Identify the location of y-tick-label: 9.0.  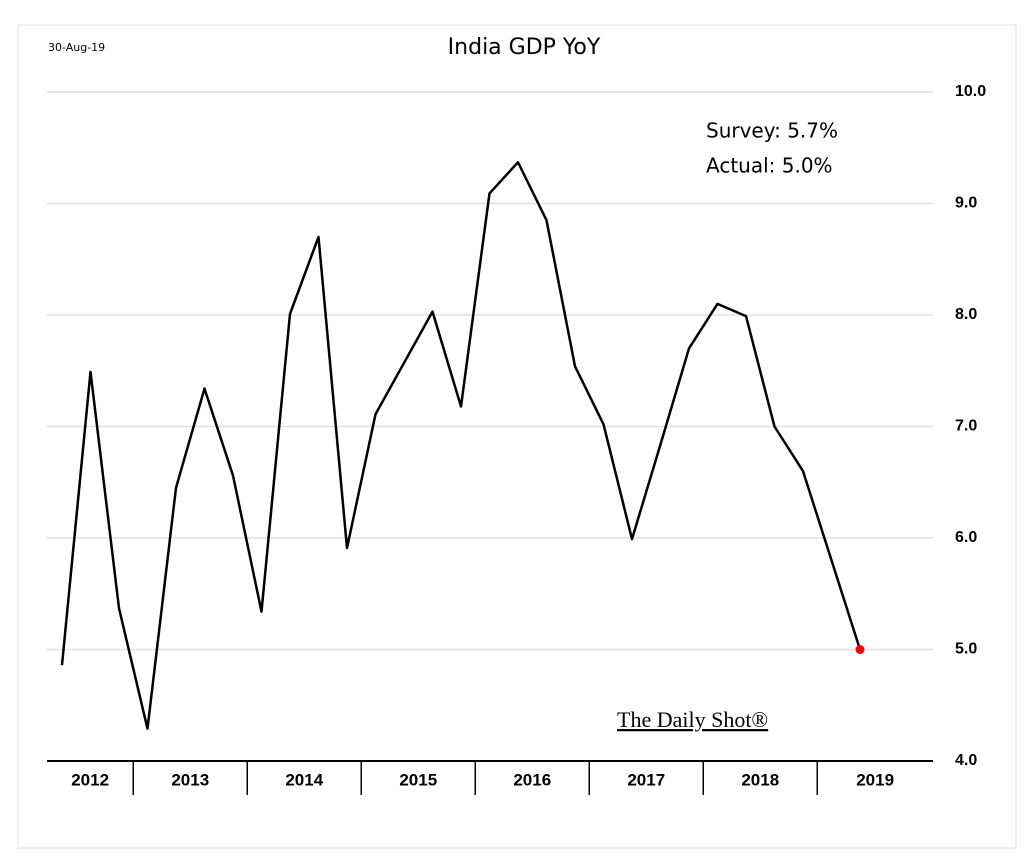
(966, 203).